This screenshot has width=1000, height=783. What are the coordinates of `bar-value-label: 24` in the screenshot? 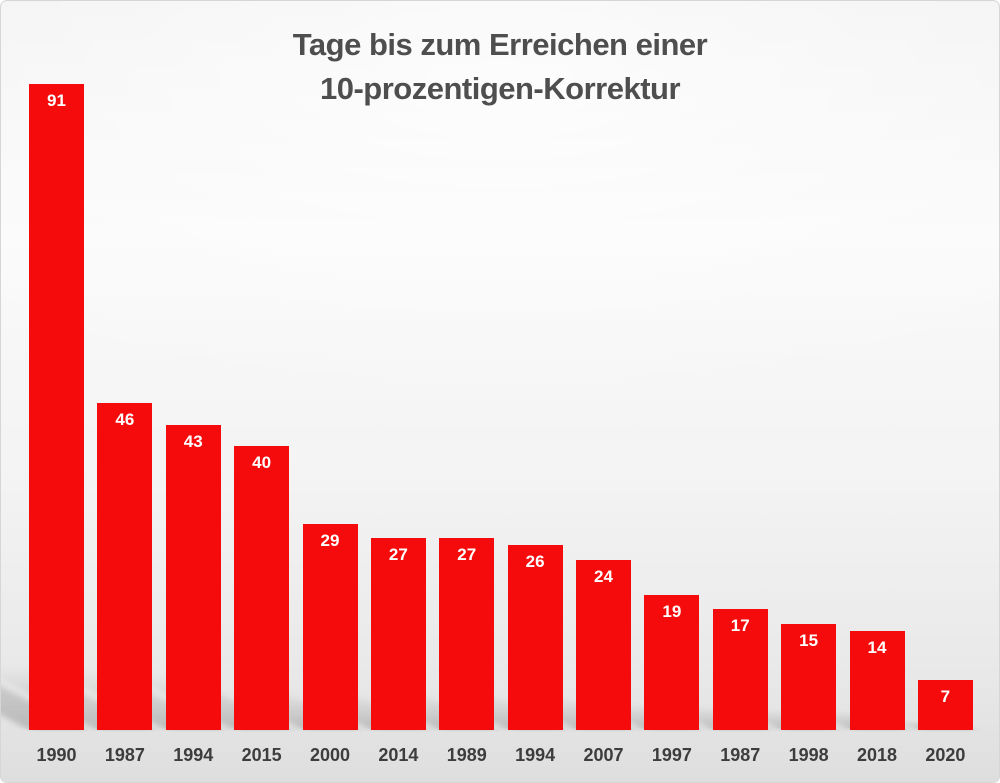 It's located at (603, 576).